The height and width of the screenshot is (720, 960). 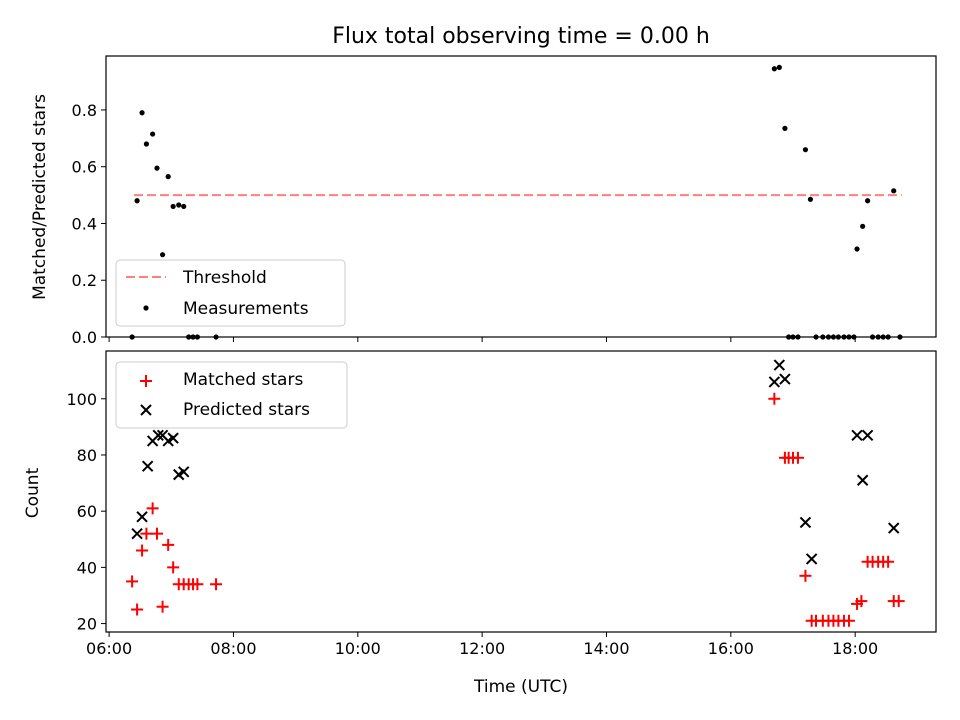 What do you see at coordinates (146, 308) in the screenshot?
I see `legend-measurements-swatch` at bounding box center [146, 308].